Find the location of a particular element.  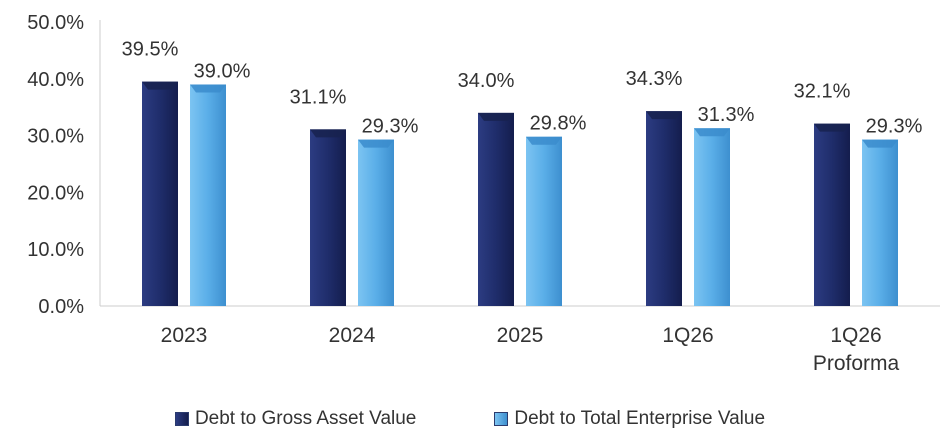

legend-label-series-2: Debt to Total Enterprise Value is located at coordinates (640, 418).